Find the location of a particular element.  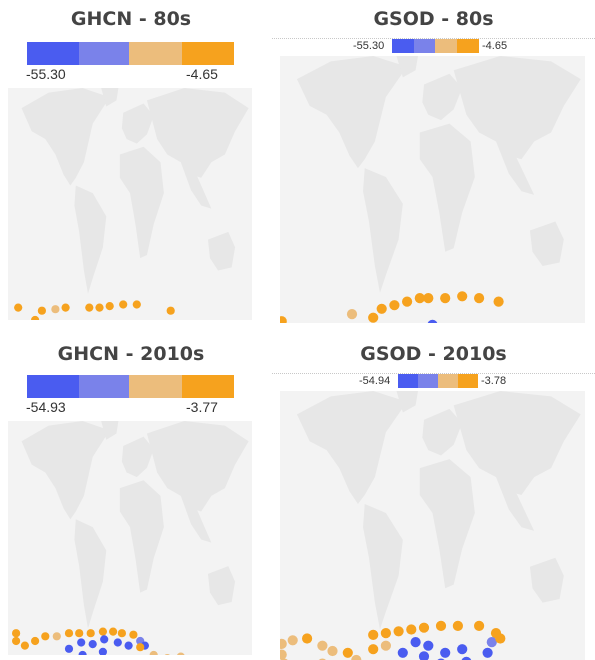

scale-min-label: -55.30 is located at coordinates (369, 46).